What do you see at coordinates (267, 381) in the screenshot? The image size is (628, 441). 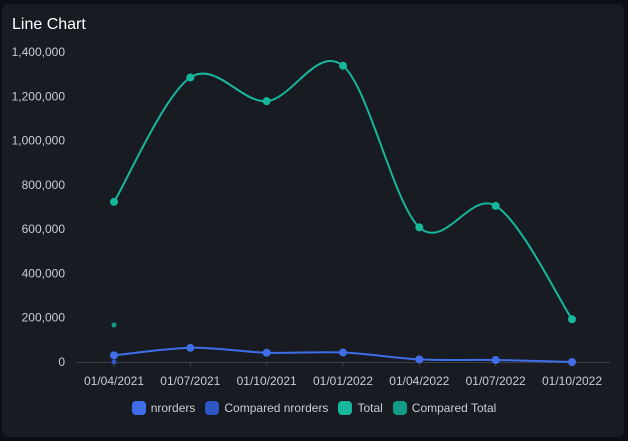 I see `x-tick-label: 01/10/2021` at bounding box center [267, 381].